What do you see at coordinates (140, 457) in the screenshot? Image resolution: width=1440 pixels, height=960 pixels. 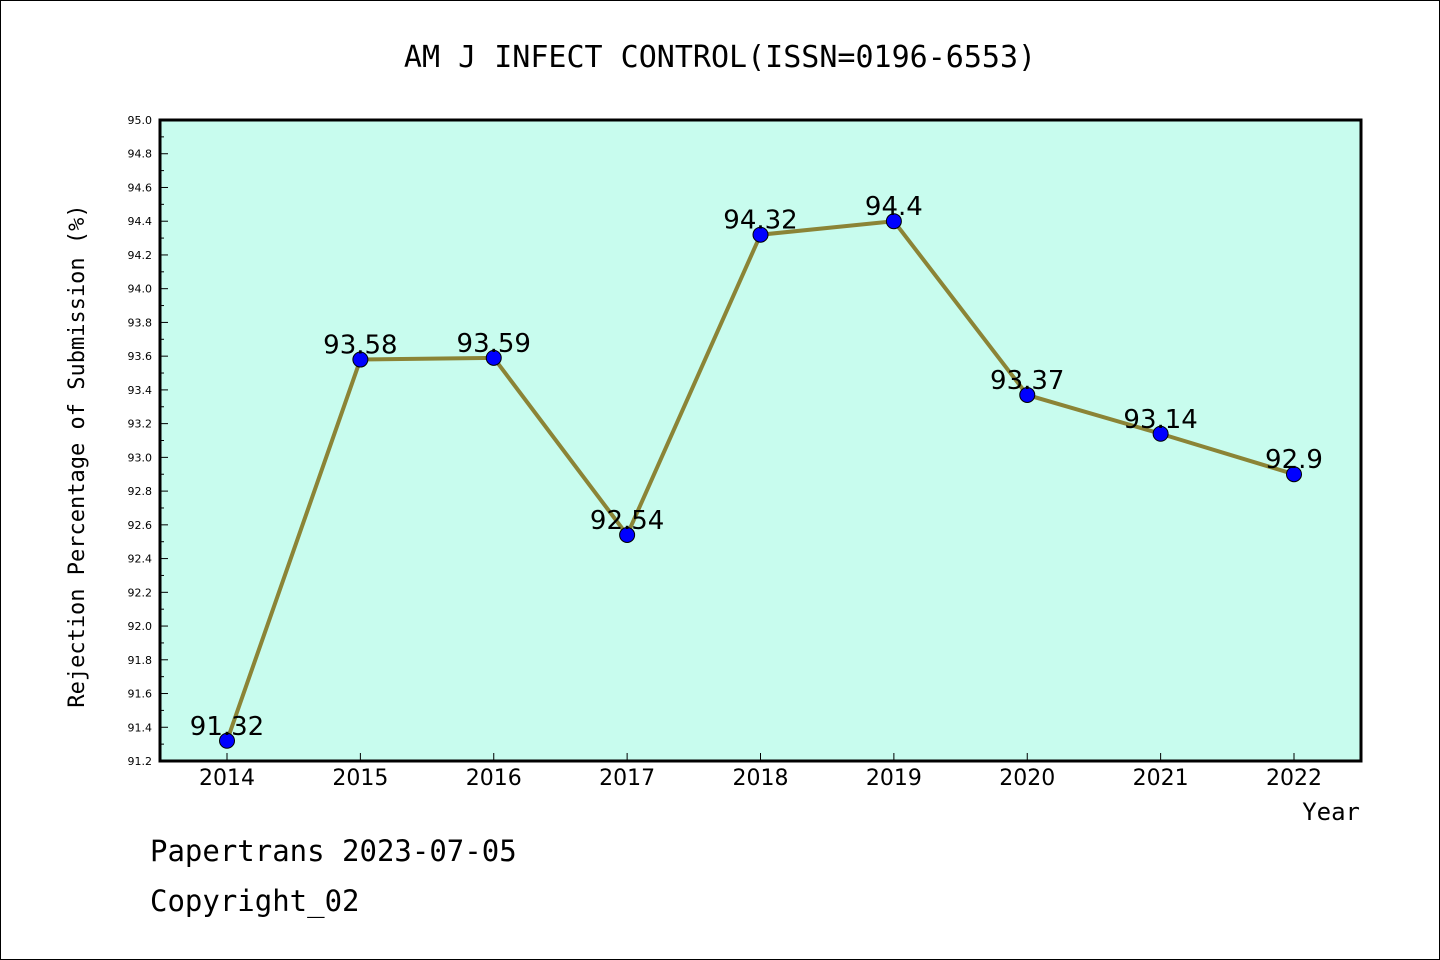 I see `y-tick-label: 93.0` at bounding box center [140, 457].